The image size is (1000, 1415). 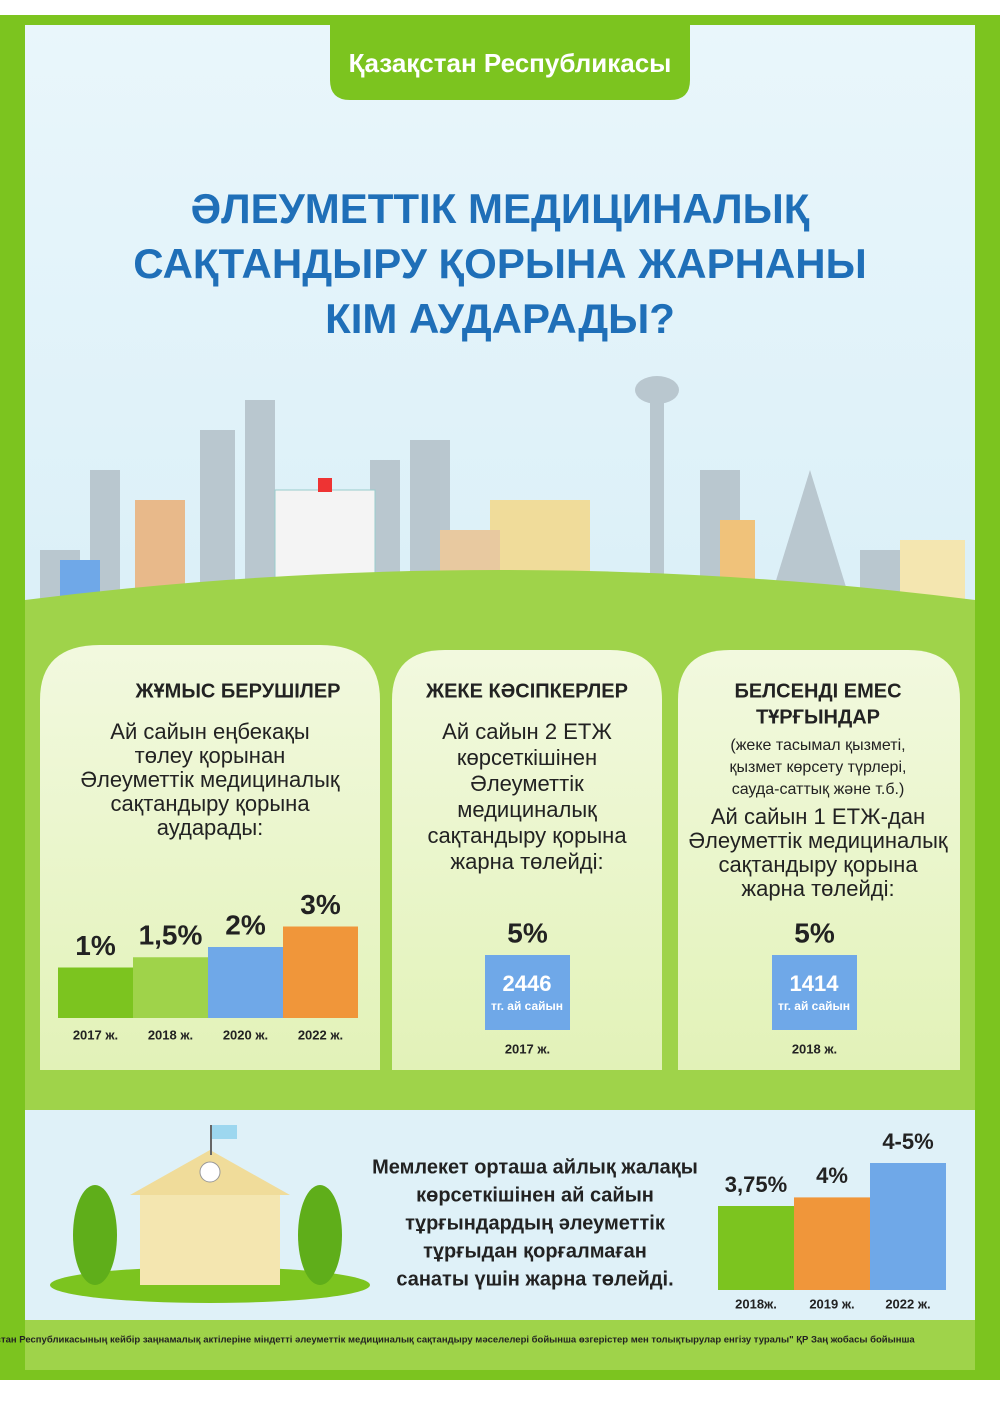 What do you see at coordinates (210, 1214) in the screenshot?
I see `state-building` at bounding box center [210, 1214].